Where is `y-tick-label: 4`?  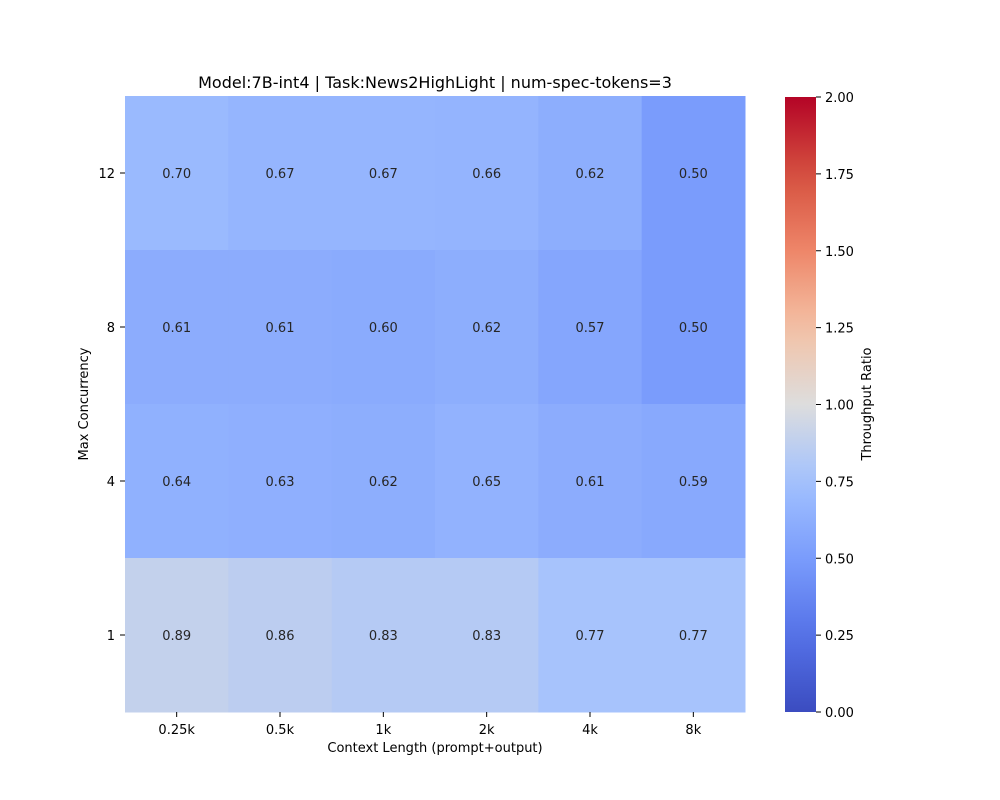 y-tick-label: 4 is located at coordinates (111, 482).